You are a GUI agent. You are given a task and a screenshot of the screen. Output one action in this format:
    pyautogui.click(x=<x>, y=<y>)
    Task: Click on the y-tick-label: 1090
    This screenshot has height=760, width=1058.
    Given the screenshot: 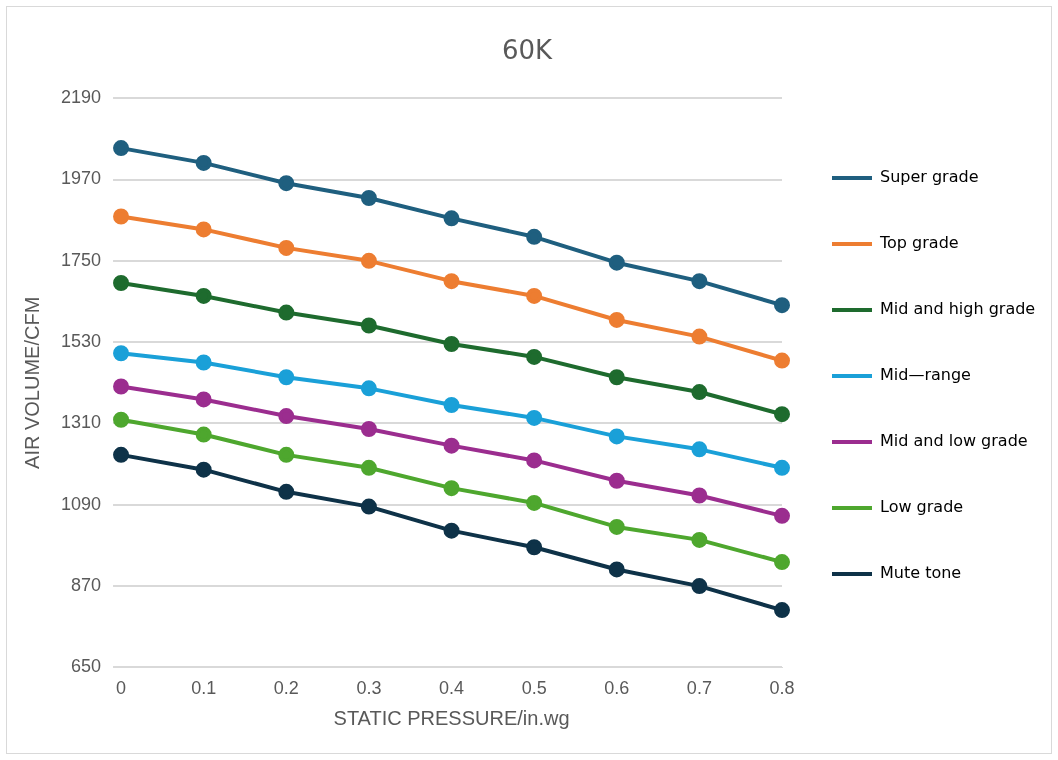 What is the action you would take?
    pyautogui.click(x=81, y=503)
    